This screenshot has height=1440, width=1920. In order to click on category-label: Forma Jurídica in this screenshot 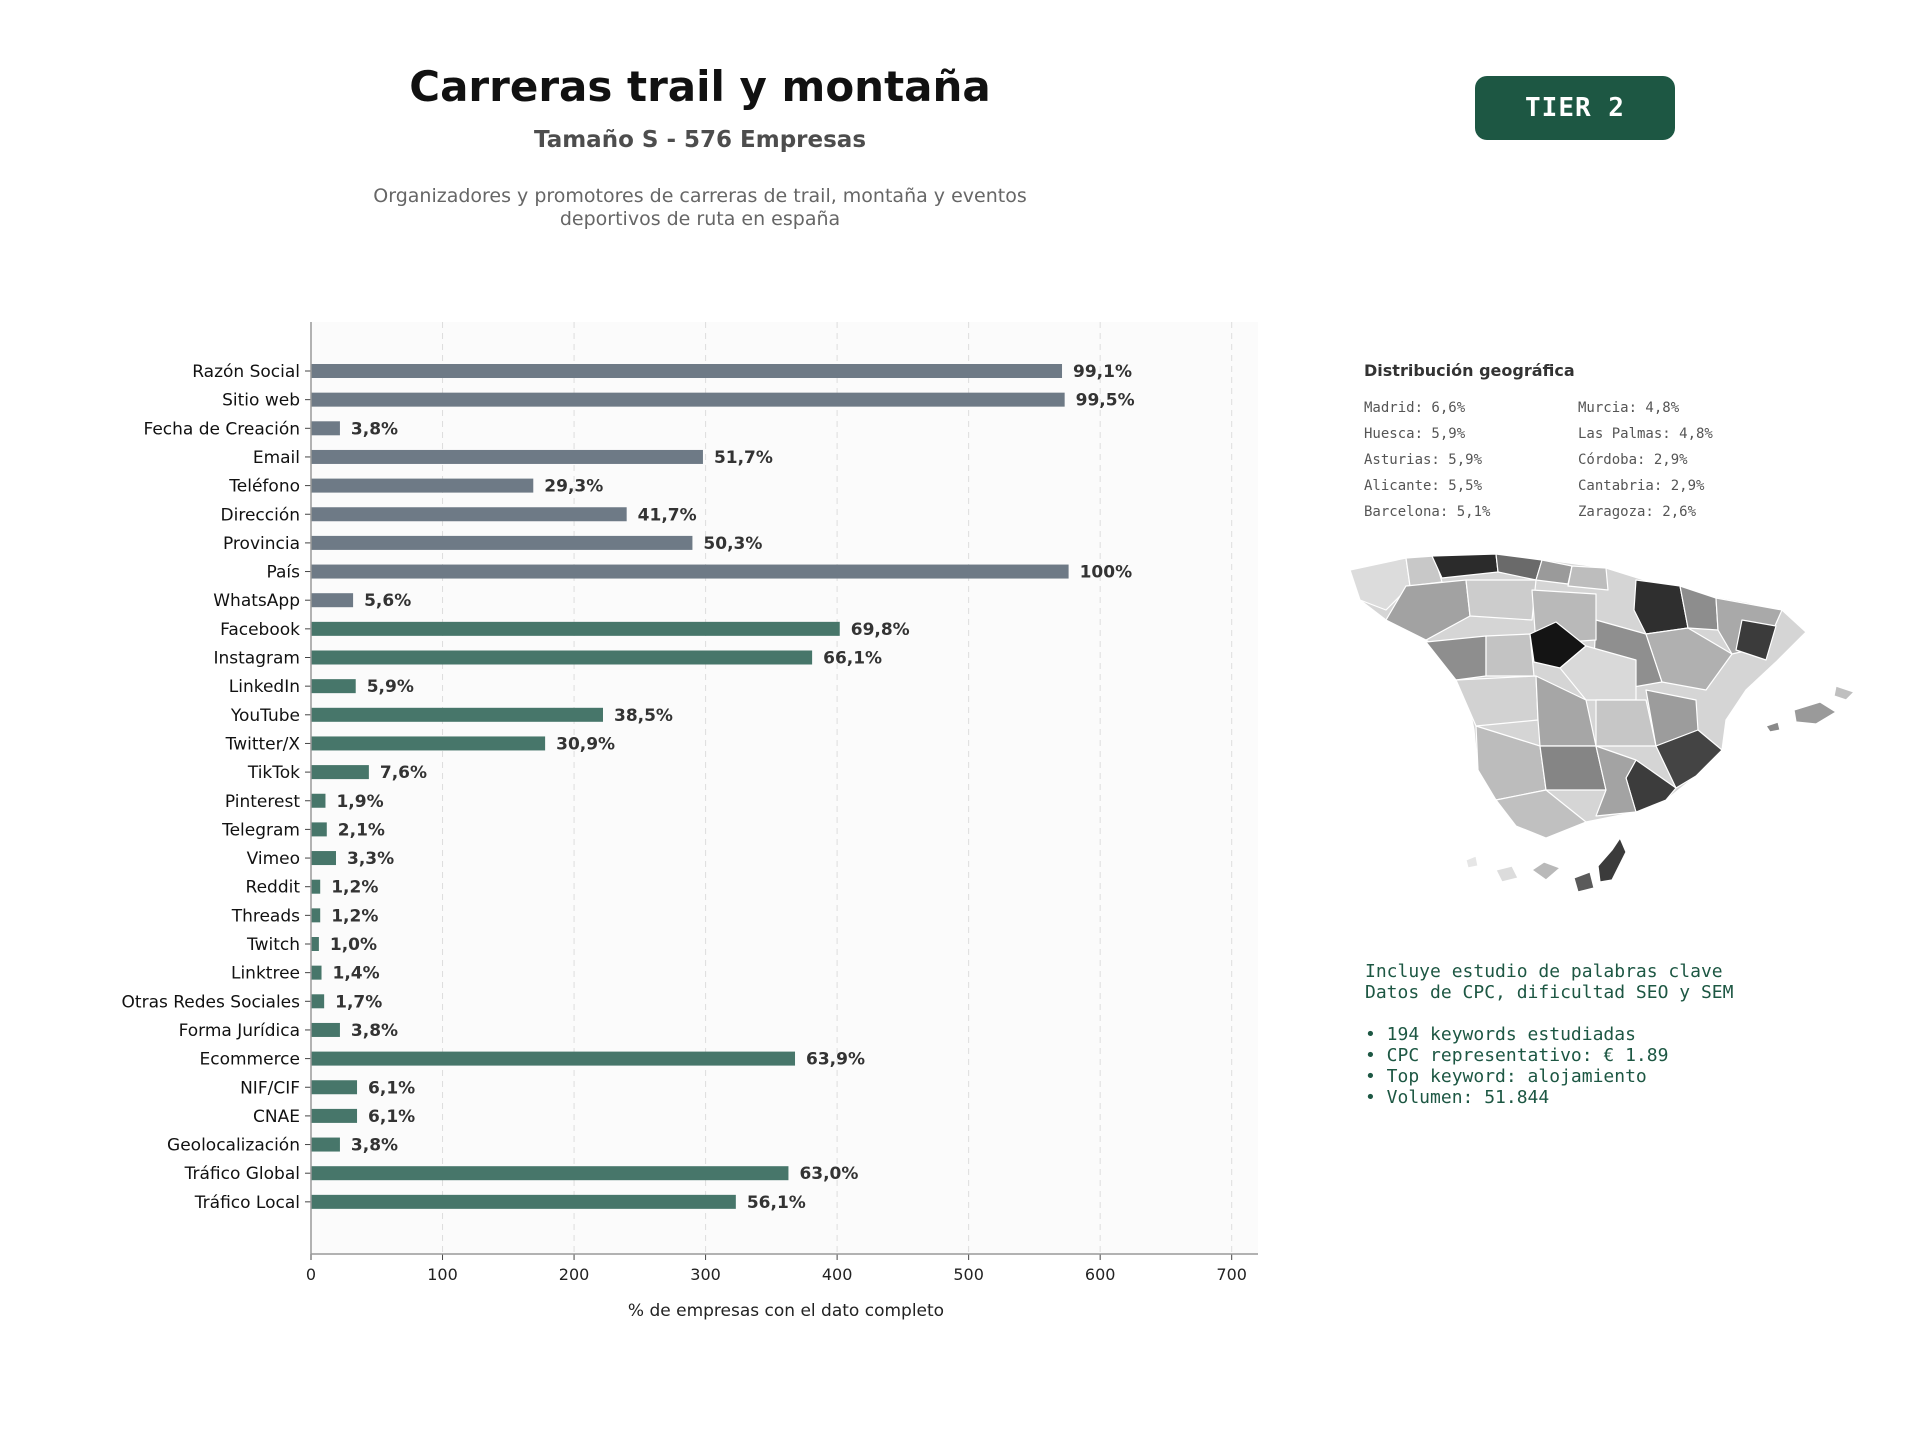, I will do `click(239, 1031)`.